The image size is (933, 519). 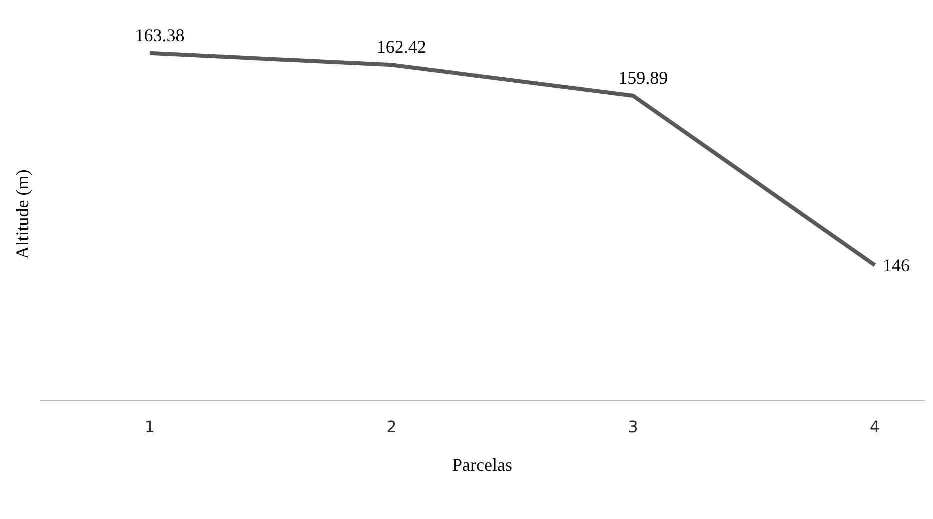 What do you see at coordinates (160, 35) in the screenshot?
I see `data-label: 163.38` at bounding box center [160, 35].